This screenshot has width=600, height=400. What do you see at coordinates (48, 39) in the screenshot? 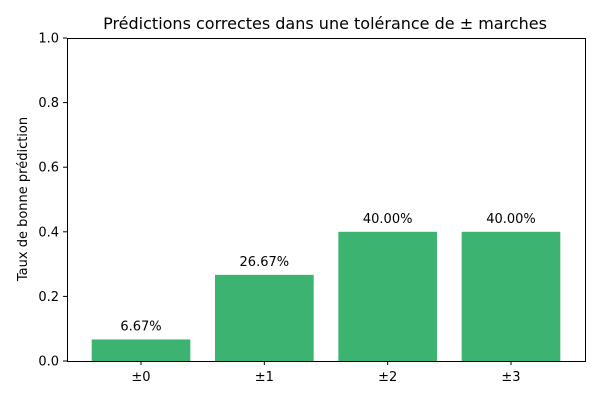
I see `y-tick-label-5: 1.0` at bounding box center [48, 39].